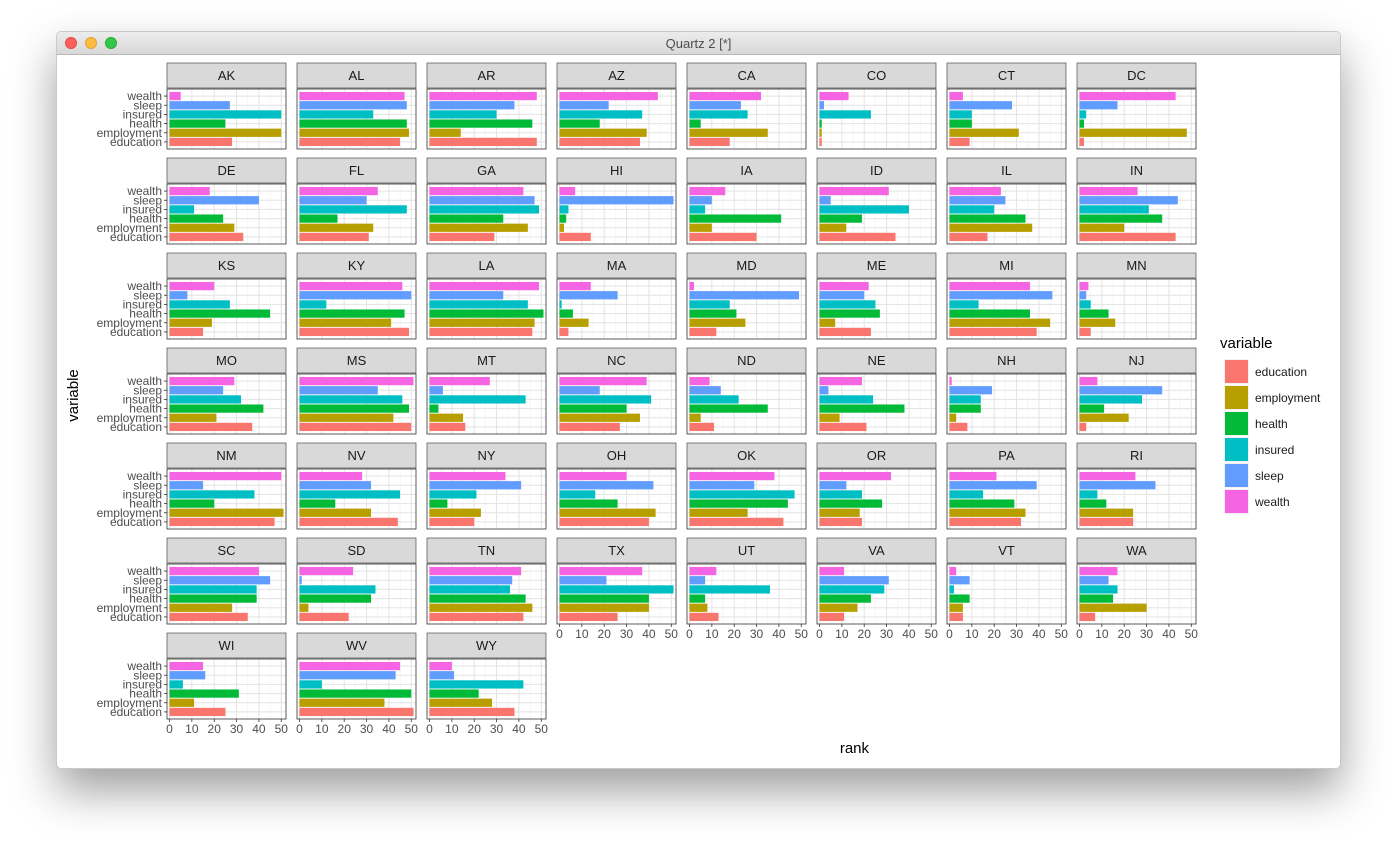 This screenshot has width=1395, height=846. Describe the element at coordinates (356, 201) in the screenshot. I see `facet-panel-fl: FL` at that location.